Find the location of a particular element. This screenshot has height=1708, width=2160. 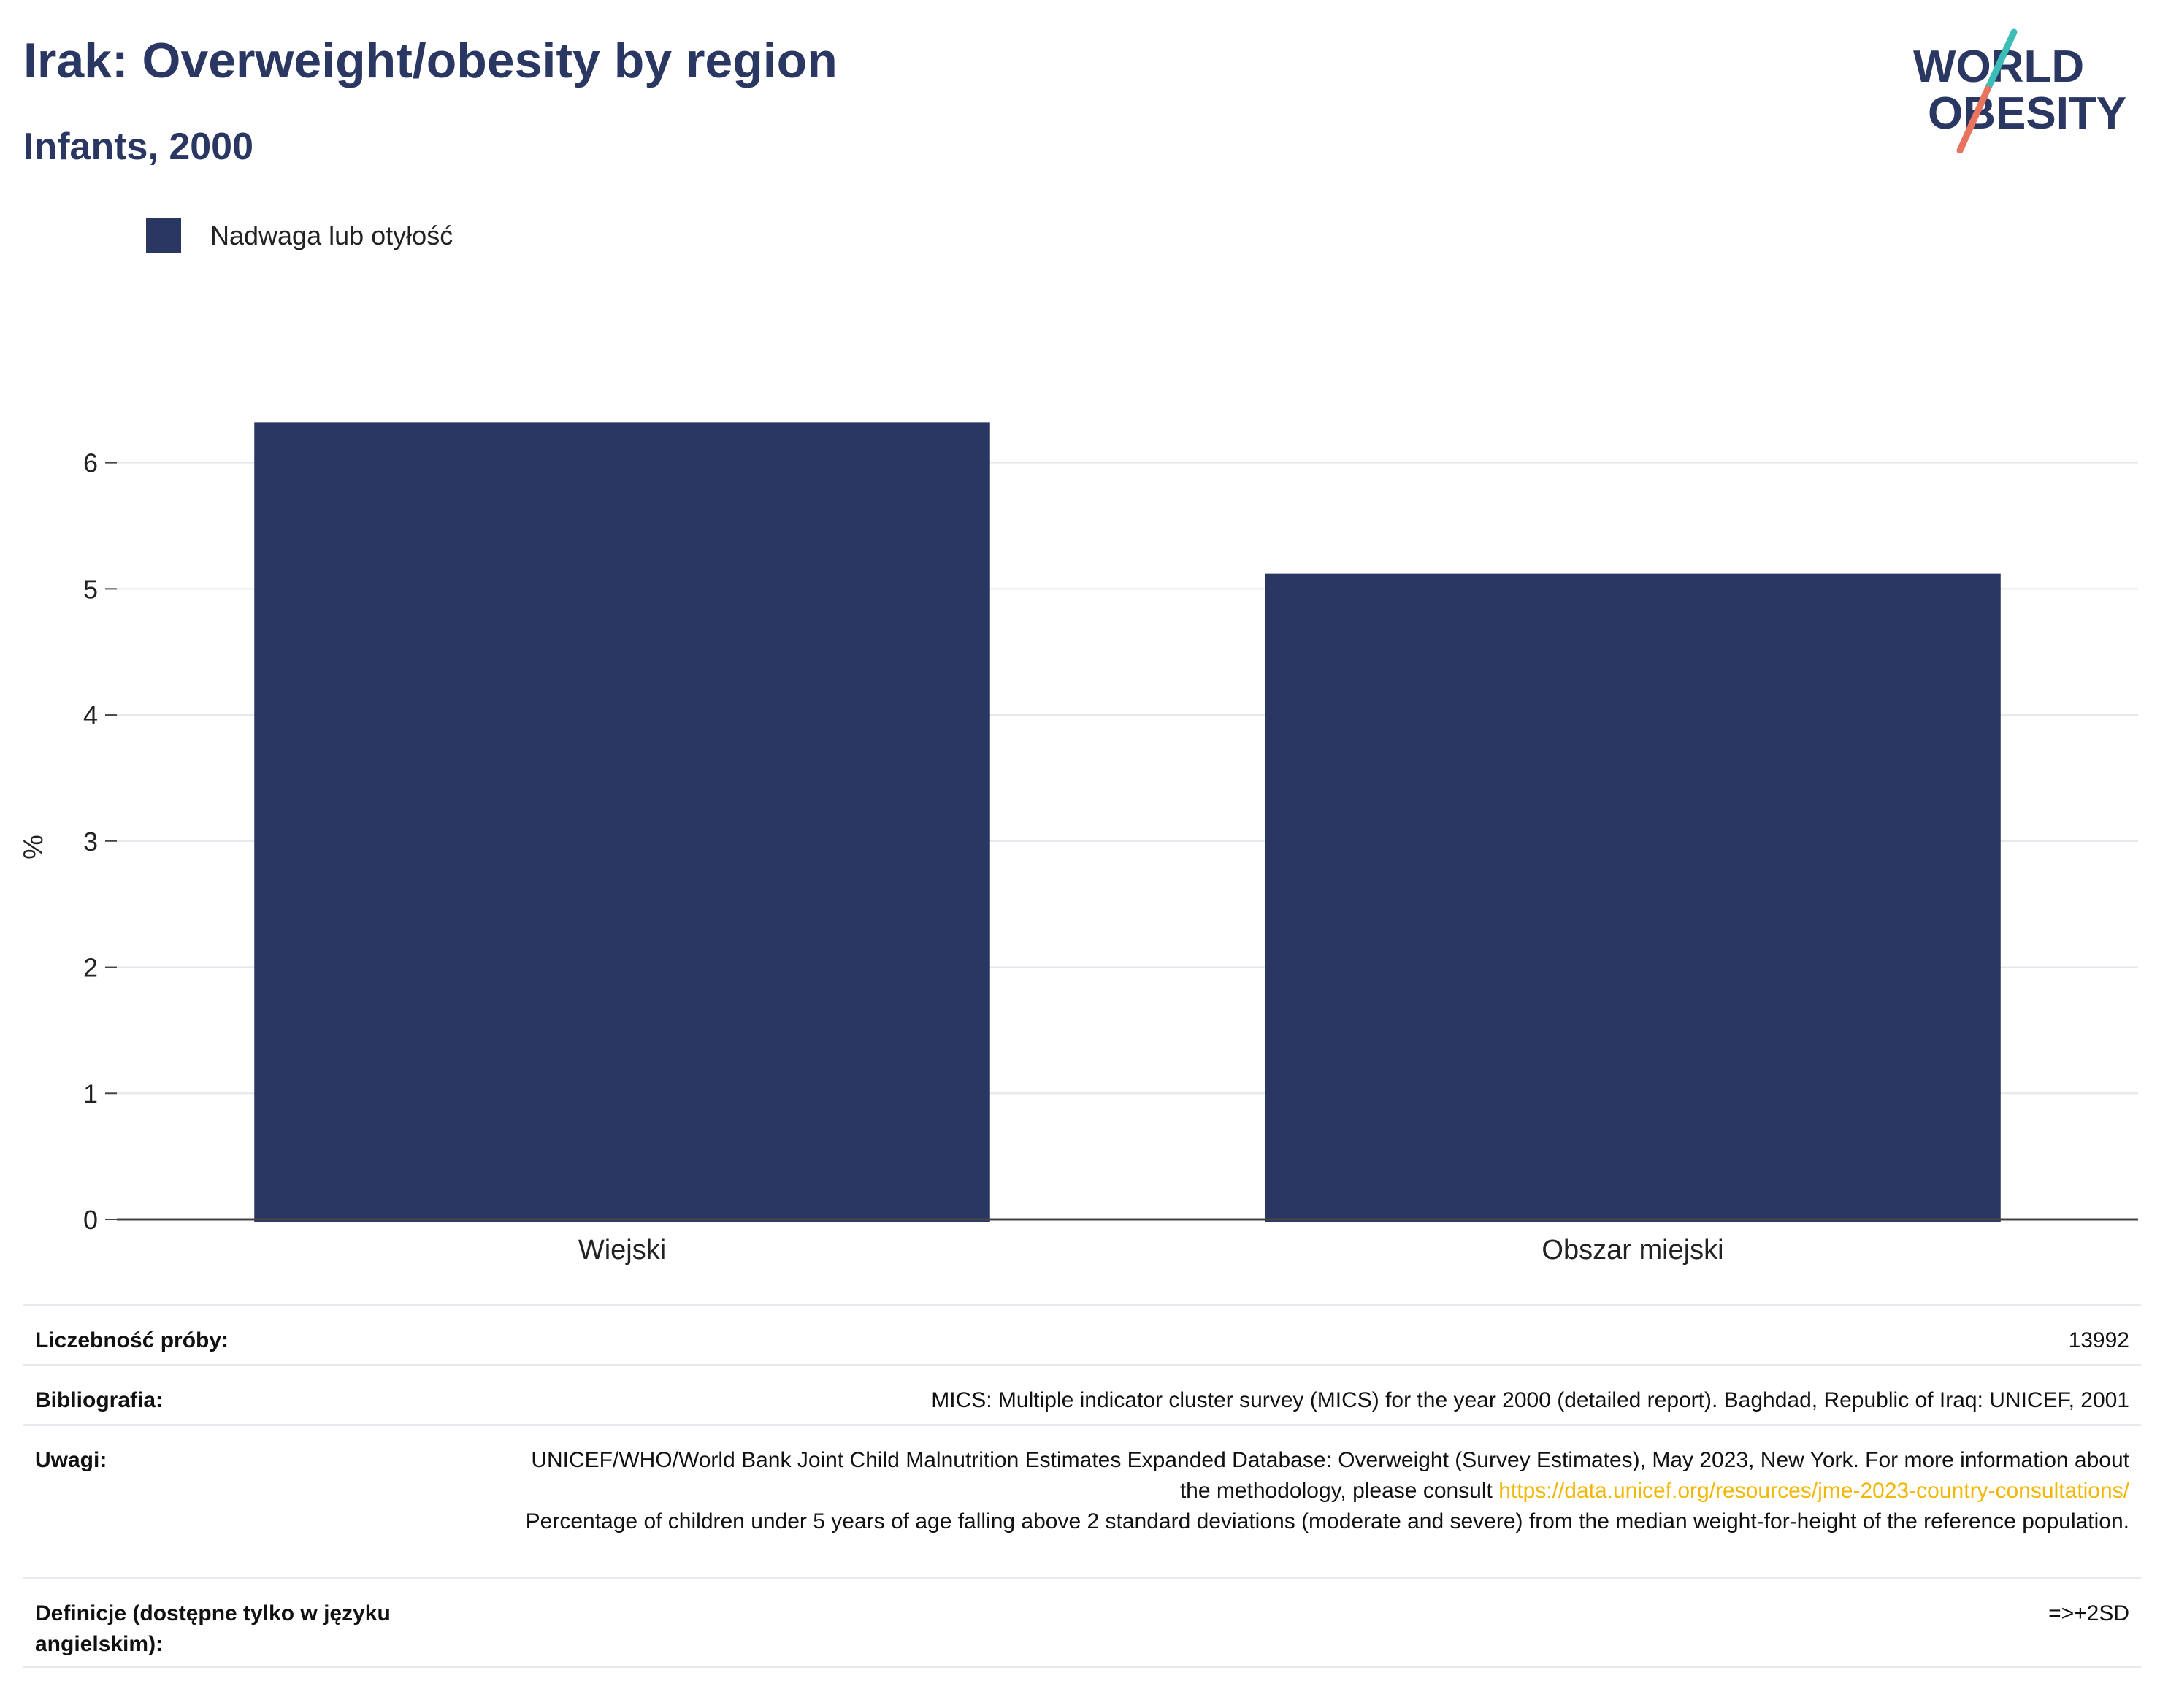

y-axis-label: % is located at coordinates (33, 847).